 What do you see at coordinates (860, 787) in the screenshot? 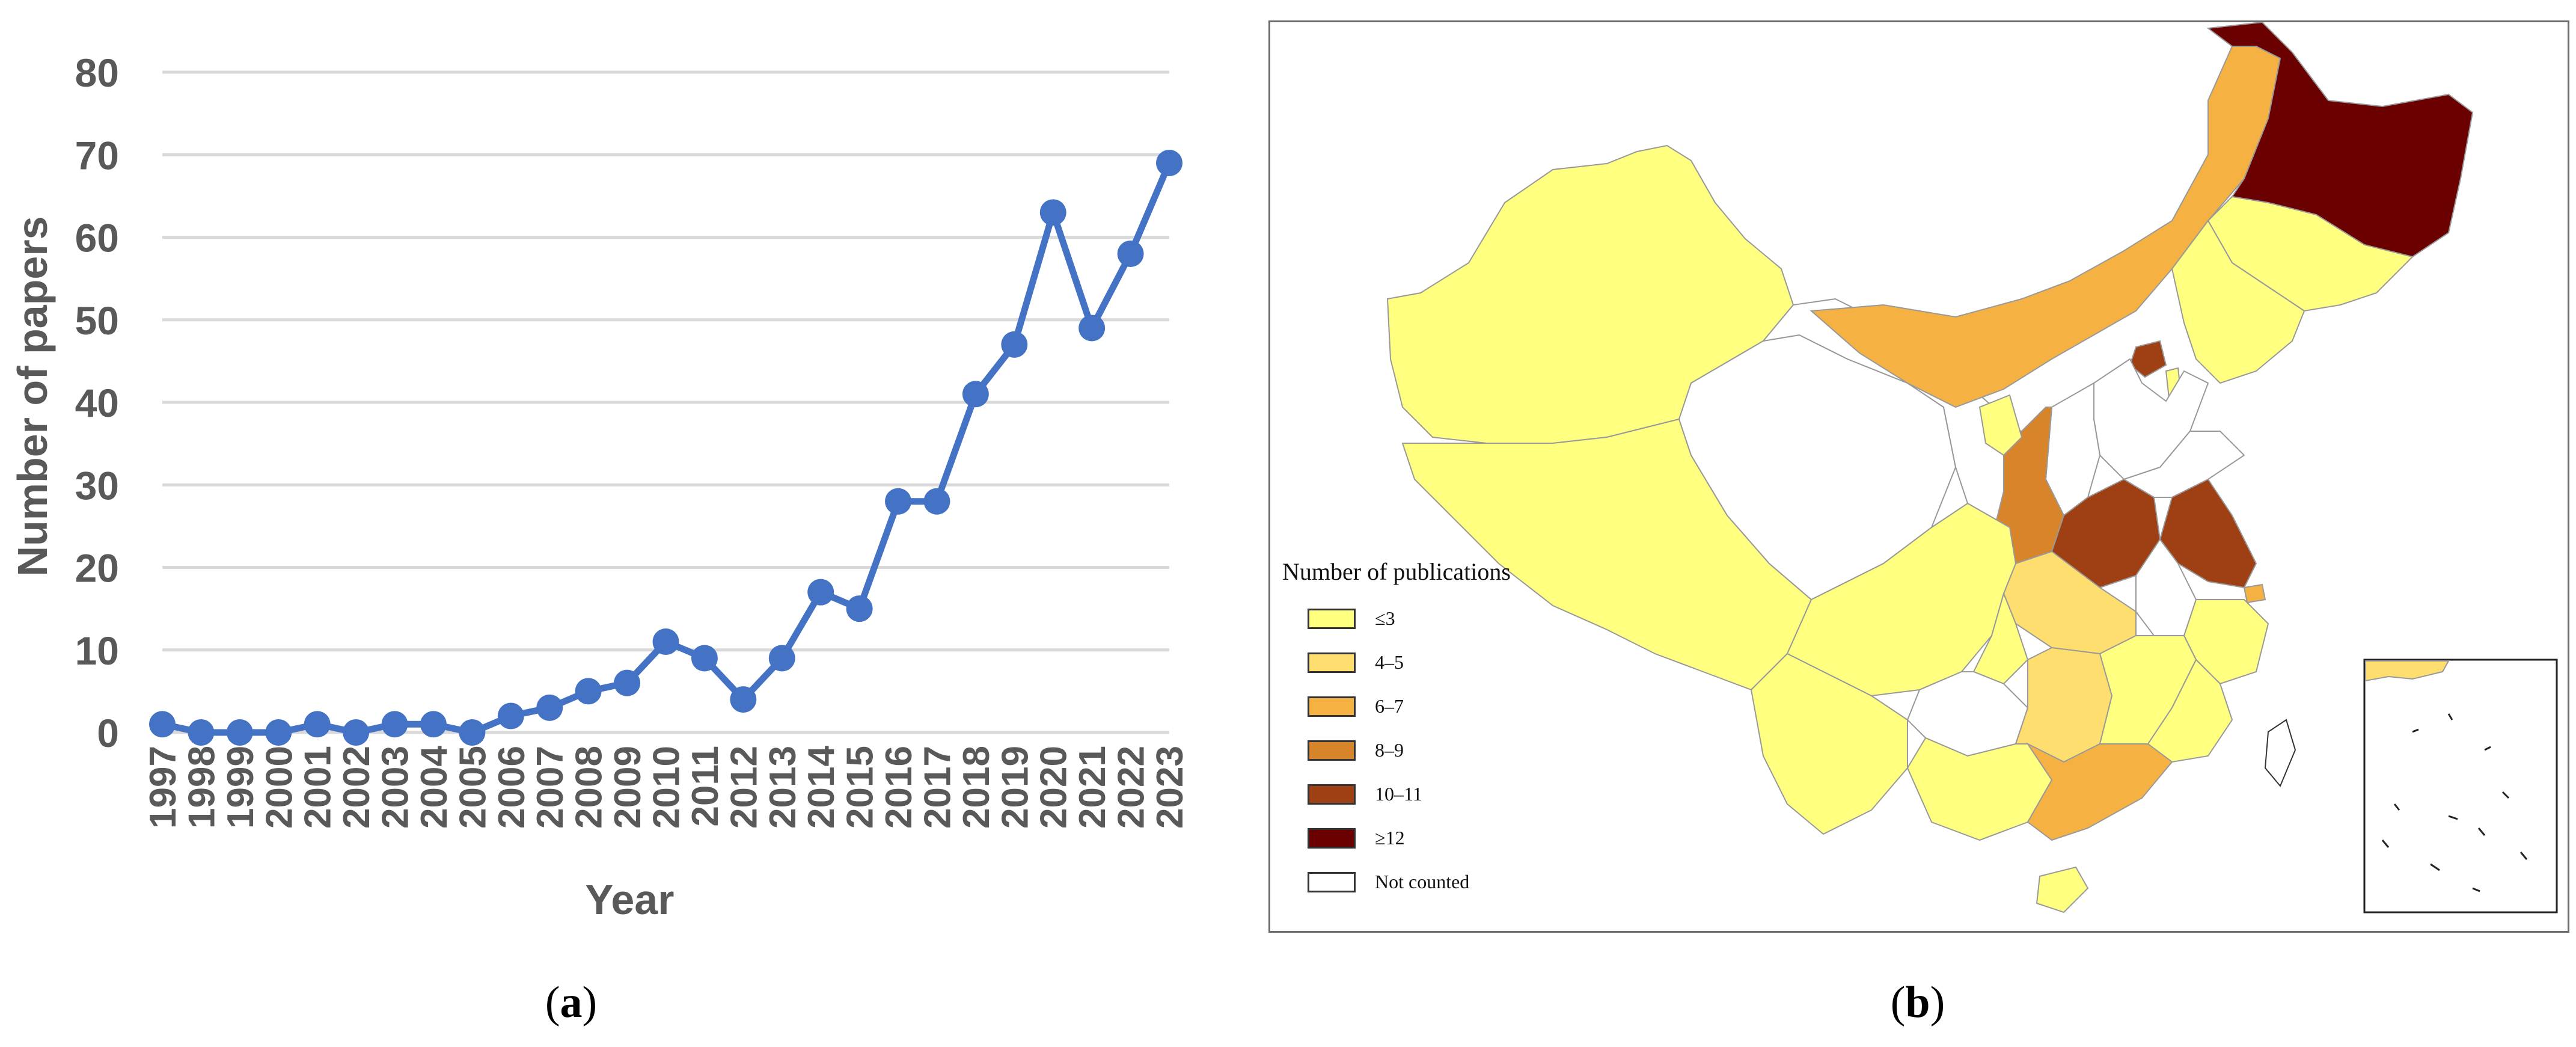
I see `x-tick-label: 2015` at bounding box center [860, 787].